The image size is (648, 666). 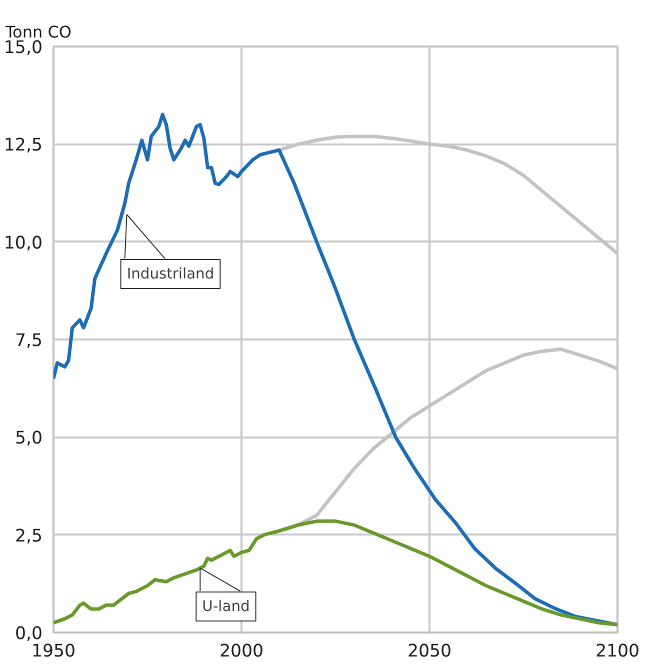 What do you see at coordinates (226, 607) in the screenshot?
I see `annotation: U-land` at bounding box center [226, 607].